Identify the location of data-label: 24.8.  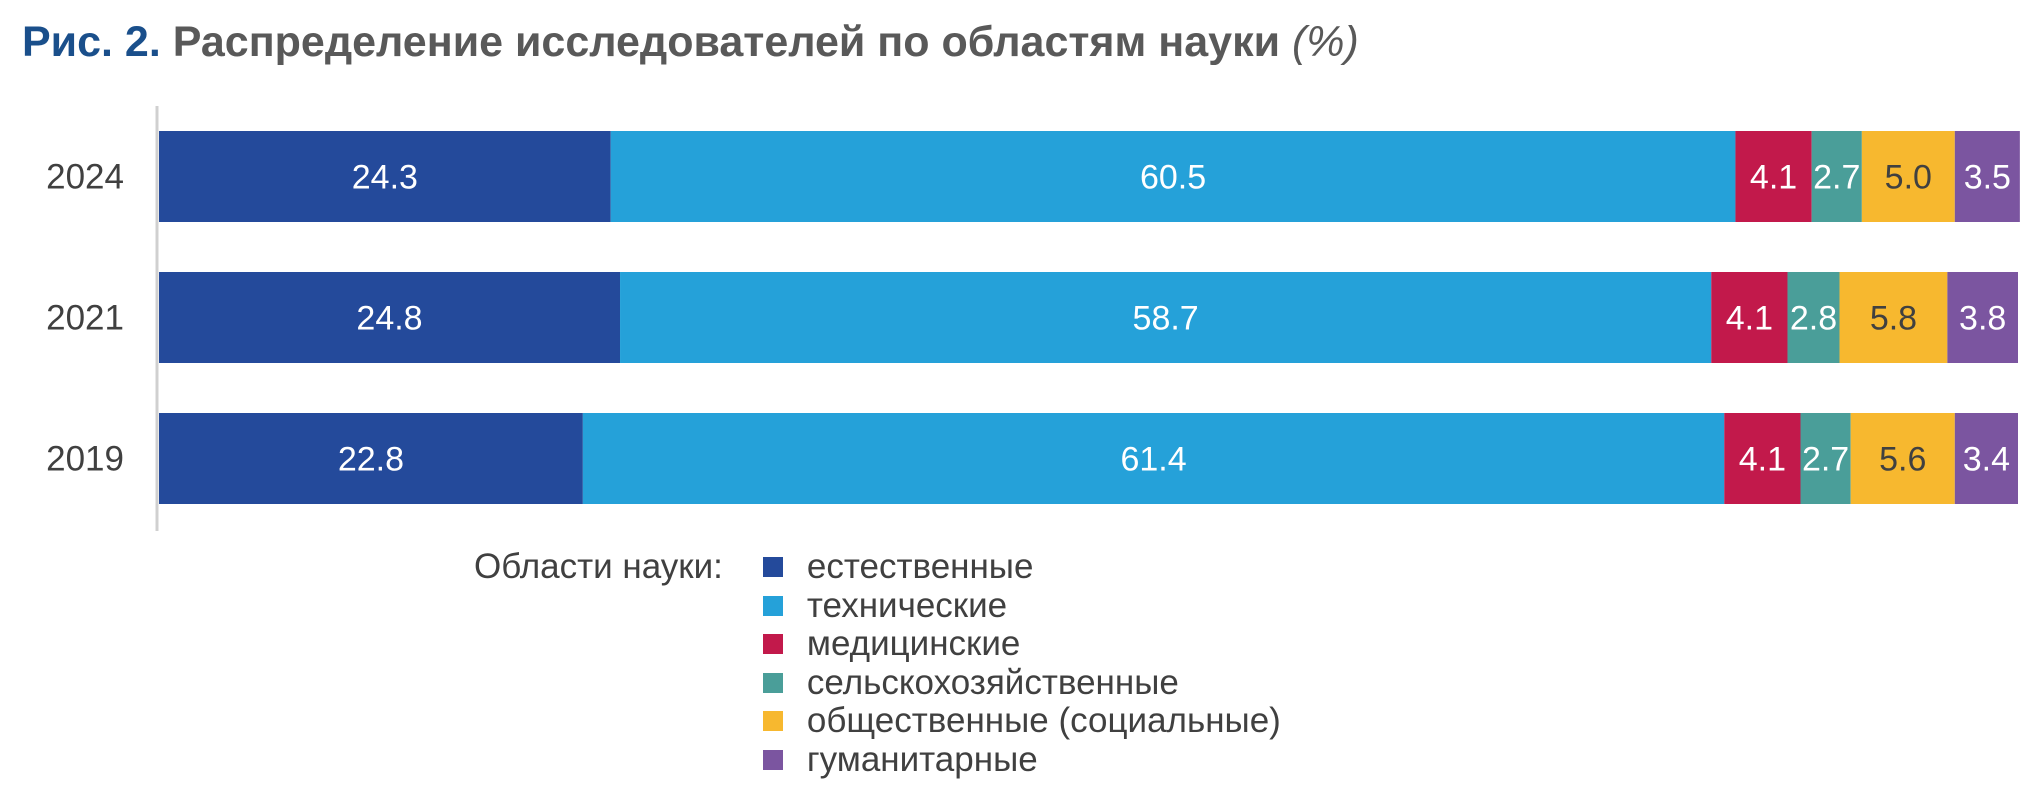
(389, 319).